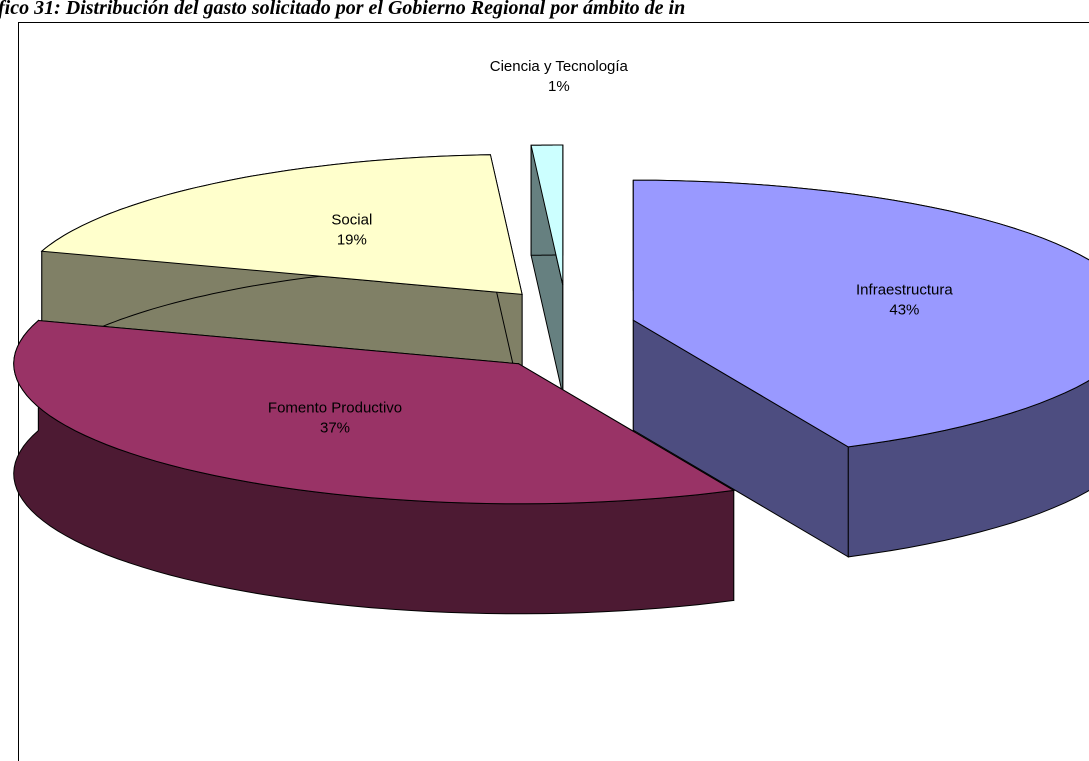 The image size is (1089, 761). Describe the element at coordinates (559, 86) in the screenshot. I see `slice-value-label: 1%` at that location.